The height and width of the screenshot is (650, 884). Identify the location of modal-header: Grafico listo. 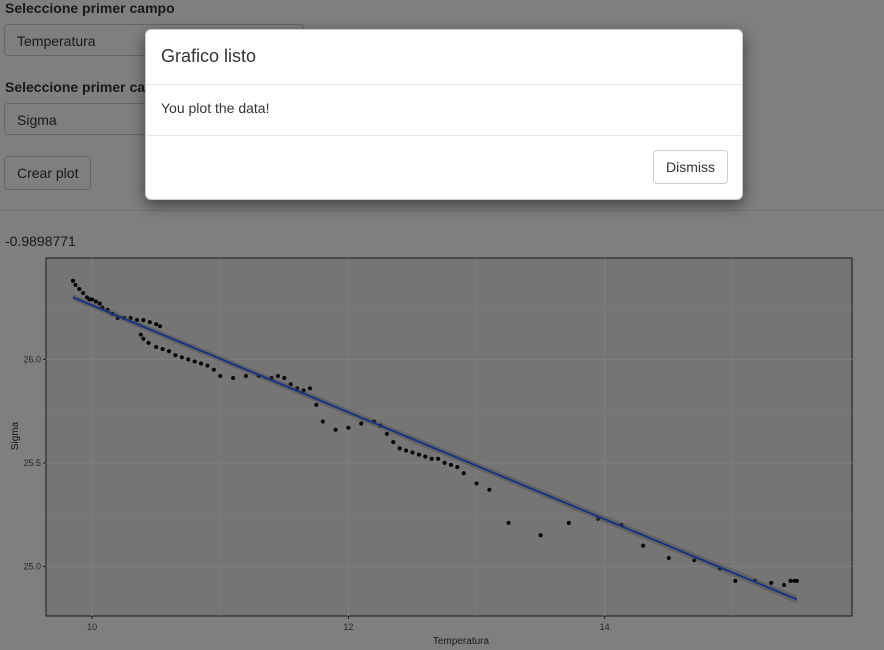
(444, 57).